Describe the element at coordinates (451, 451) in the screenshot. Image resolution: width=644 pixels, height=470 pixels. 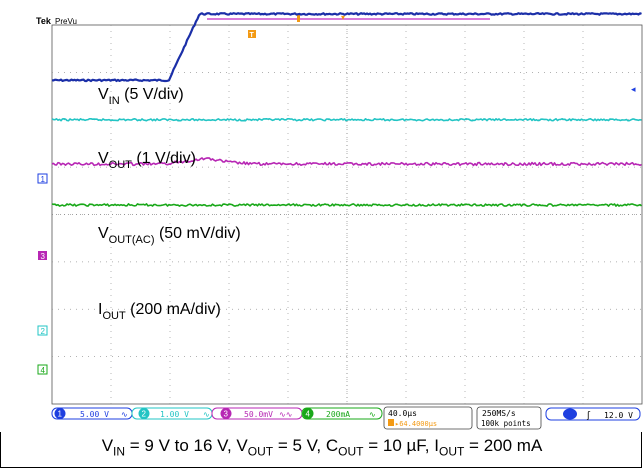
I see `caption-iout-sub: OUT` at that location.